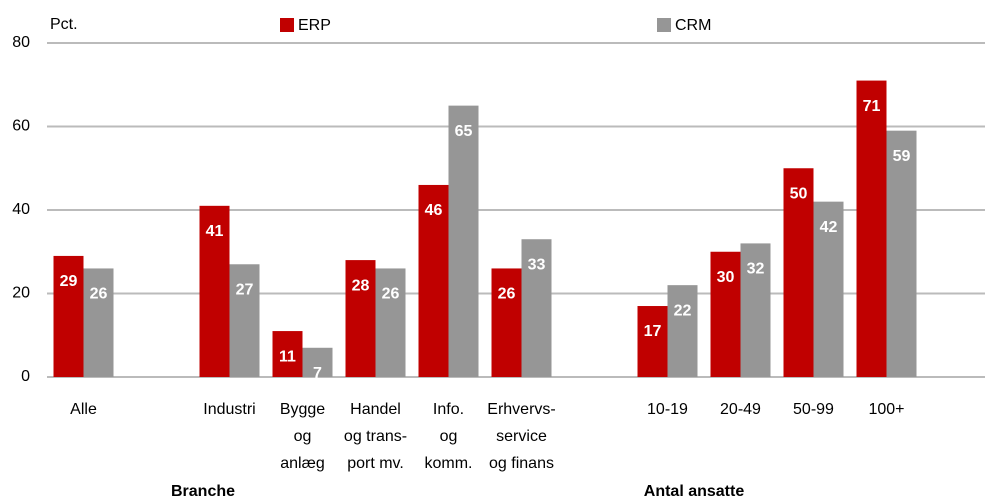 The width and height of the screenshot is (985, 501). Describe the element at coordinates (799, 193) in the screenshot. I see `value-label: 50` at that location.